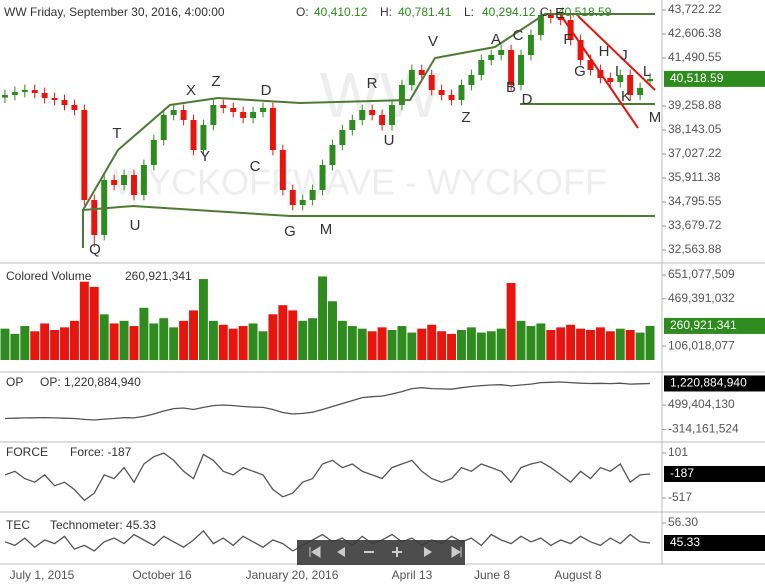 Image resolution: width=765 pixels, height=587 pixels. I want to click on ohlc-key: L:, so click(469, 12).